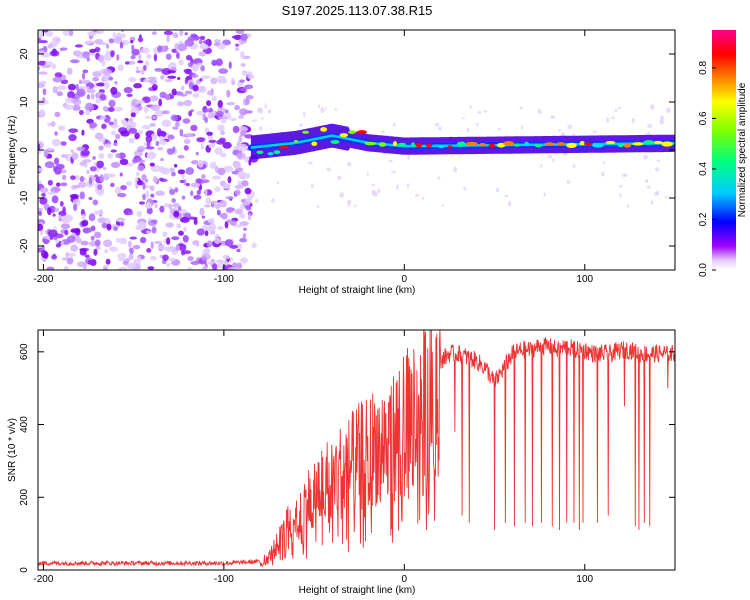  Describe the element at coordinates (703, 219) in the screenshot. I see `colorbar-tick-label: 0.2` at that location.